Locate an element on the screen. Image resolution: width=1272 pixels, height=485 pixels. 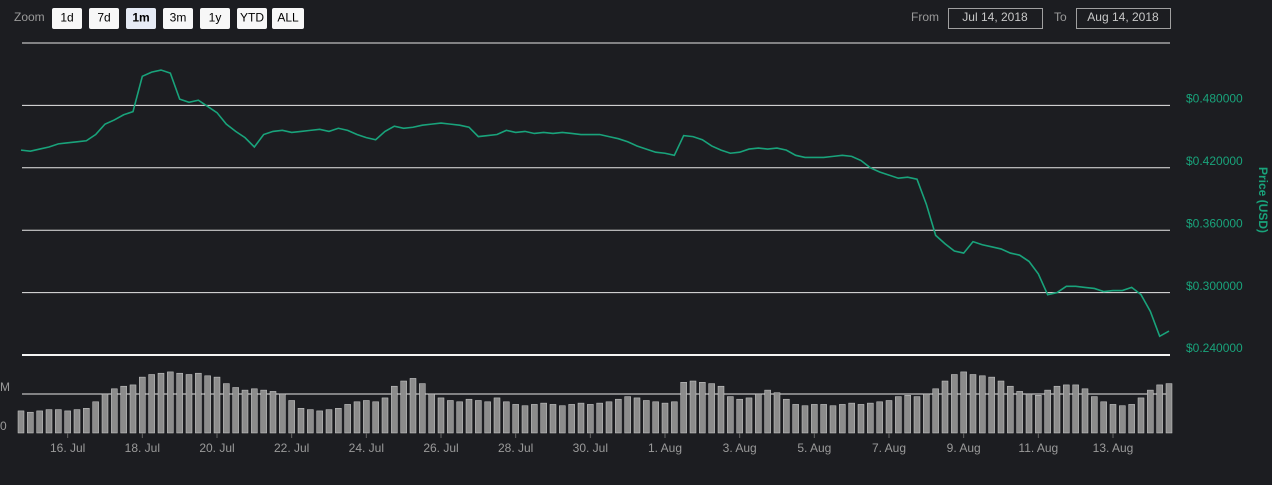
x-tick-label: 22. Jul is located at coordinates (291, 448).